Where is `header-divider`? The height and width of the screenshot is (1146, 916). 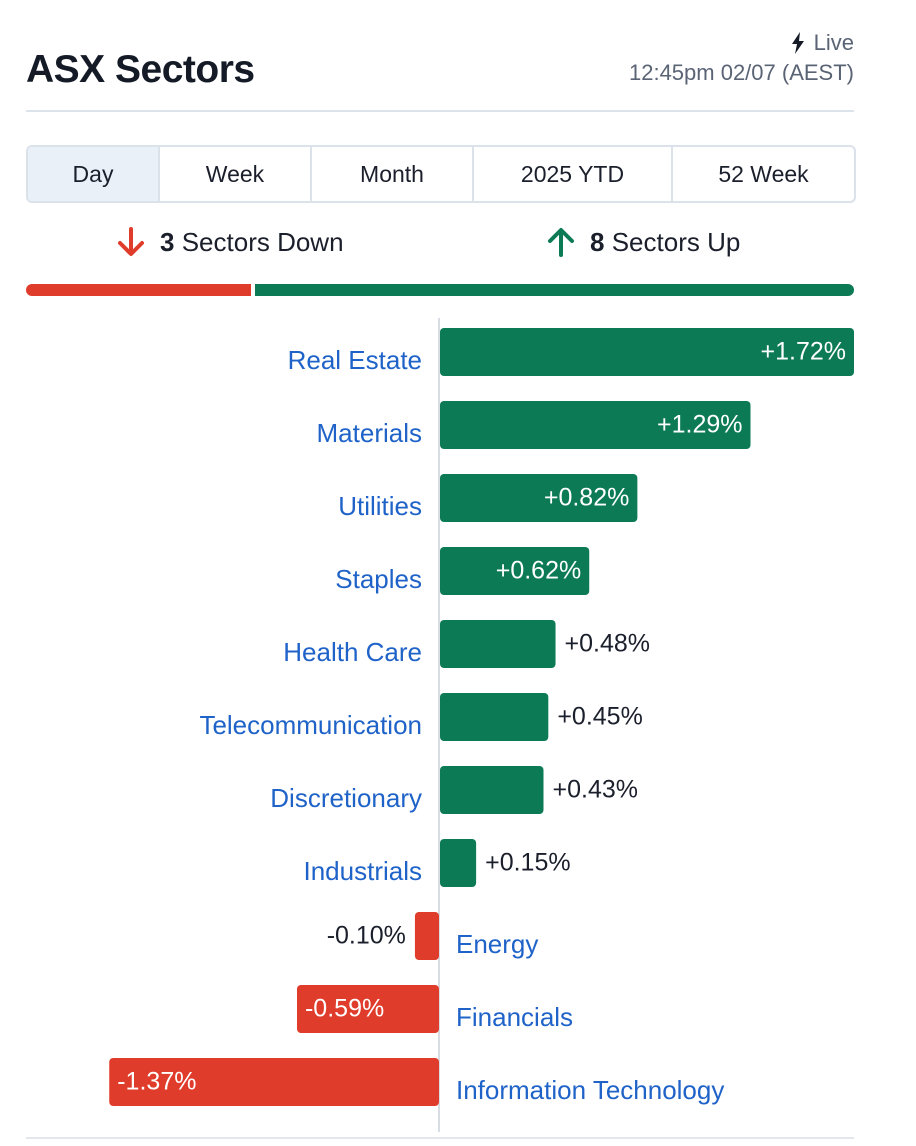
header-divider is located at coordinates (440, 111).